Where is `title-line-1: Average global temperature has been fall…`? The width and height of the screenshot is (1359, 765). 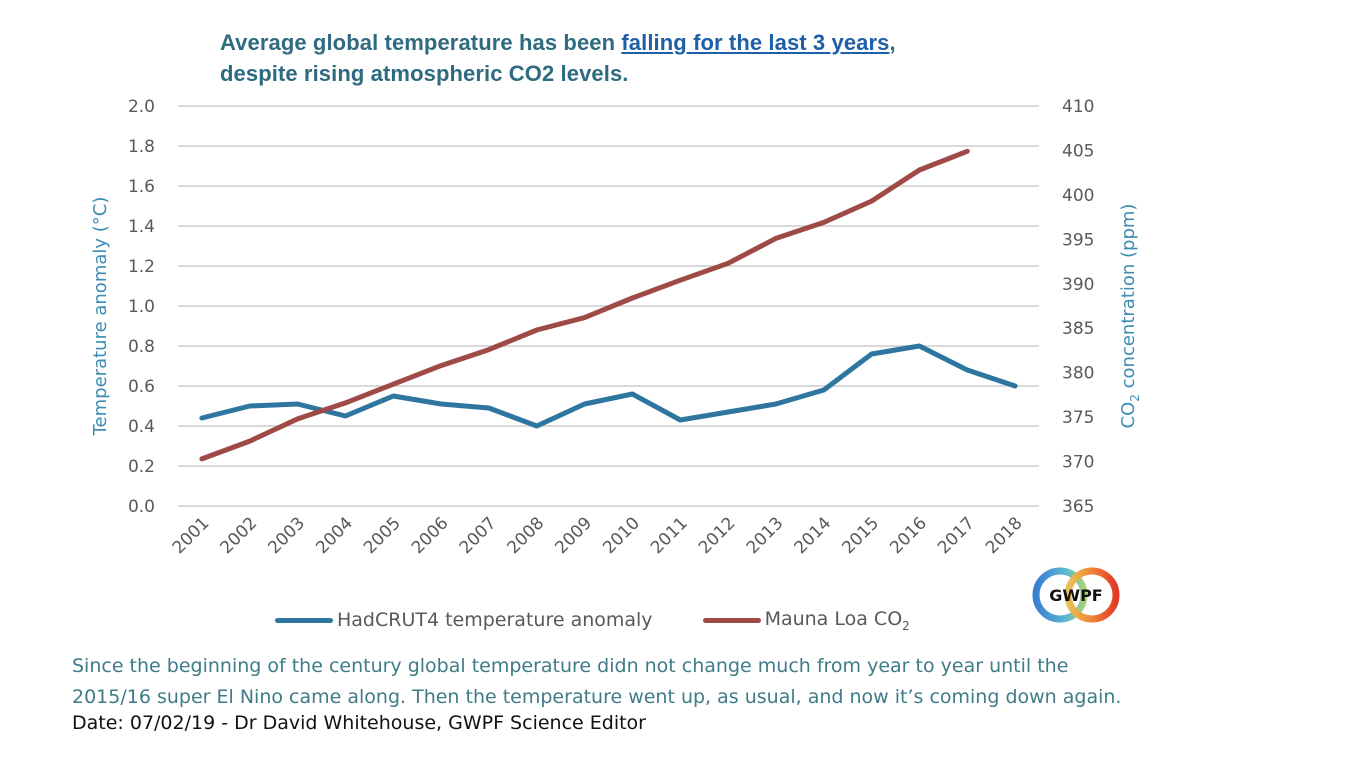 title-line-1: Average global temperature has been fall… is located at coordinates (558, 42).